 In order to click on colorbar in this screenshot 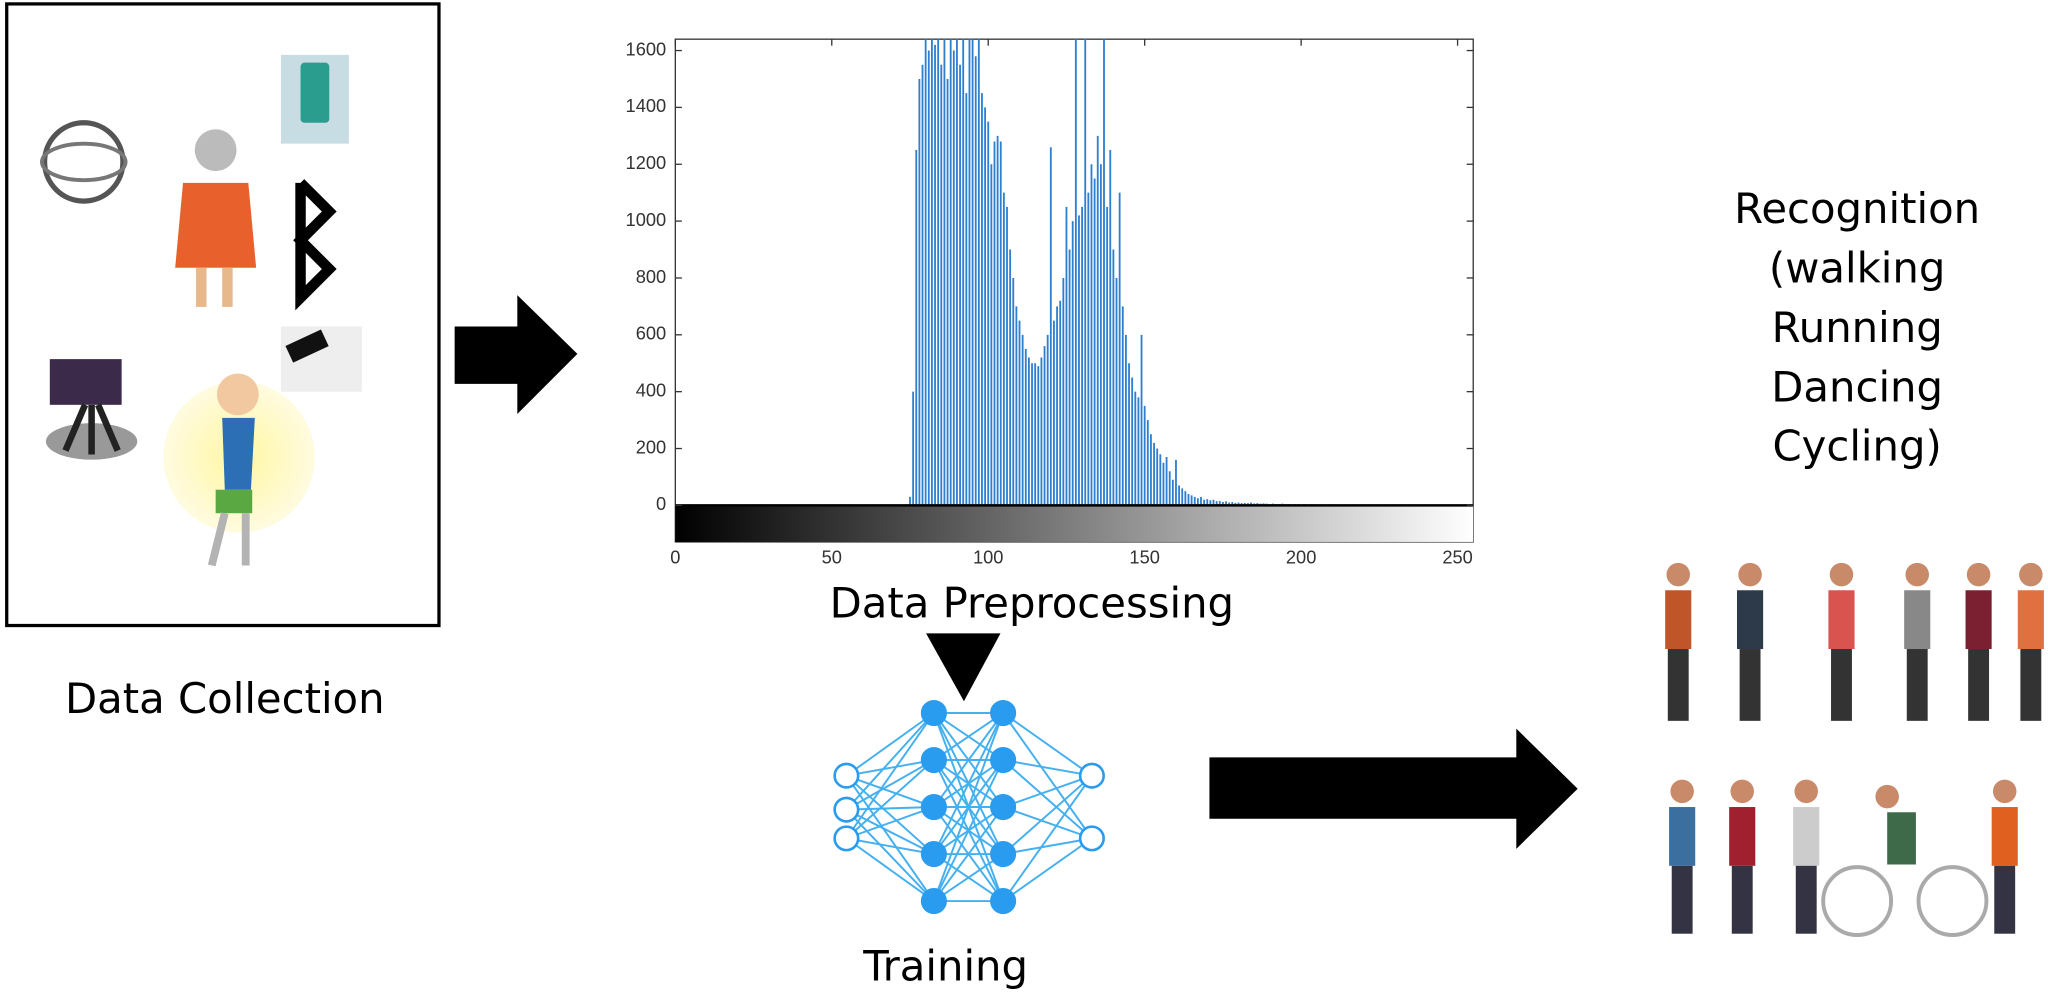, I will do `click(1074, 523)`.